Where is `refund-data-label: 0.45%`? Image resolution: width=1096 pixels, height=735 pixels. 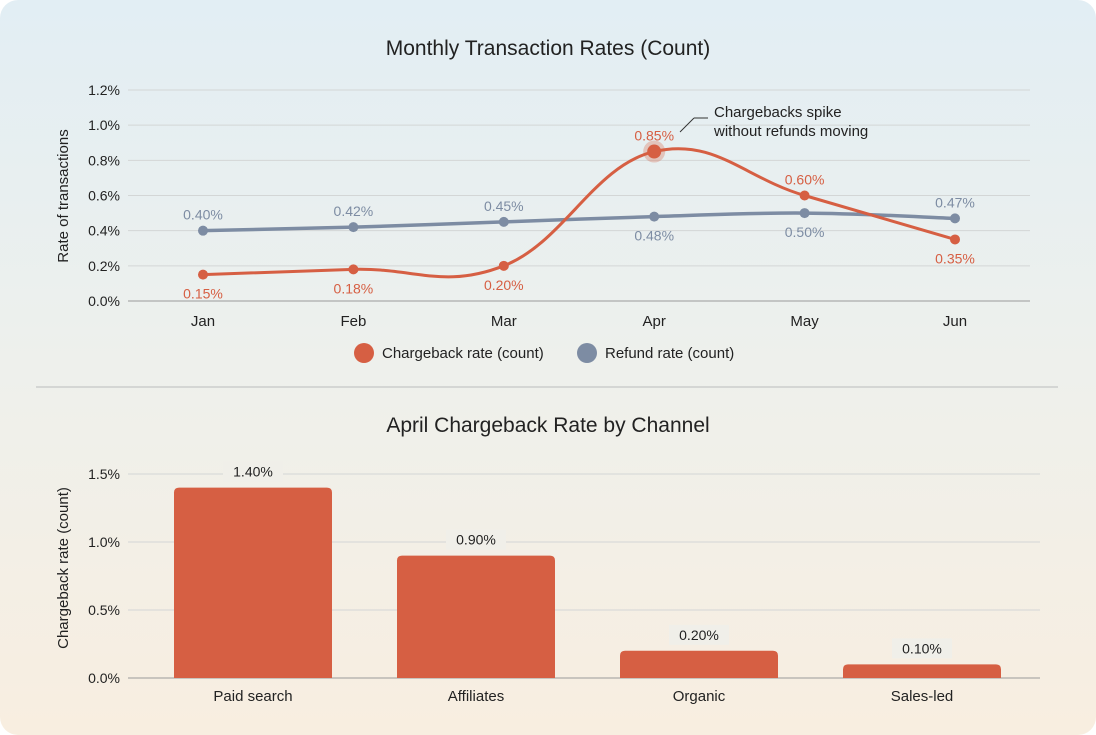 refund-data-label: 0.45% is located at coordinates (504, 206).